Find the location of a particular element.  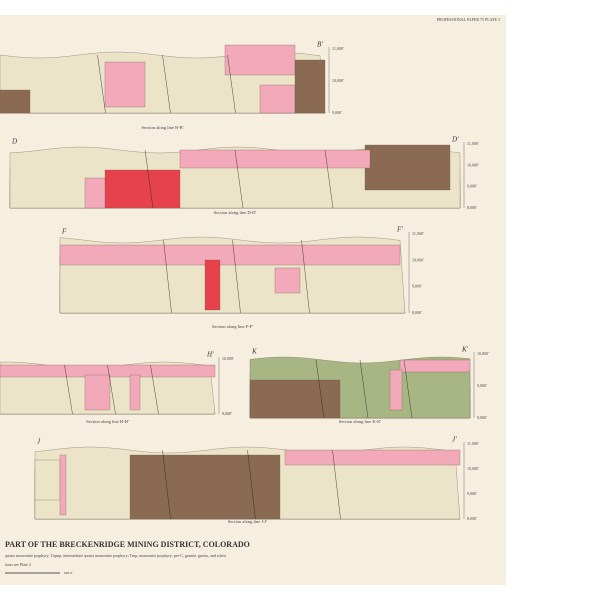

section-end-label: B' is located at coordinates (320, 45).